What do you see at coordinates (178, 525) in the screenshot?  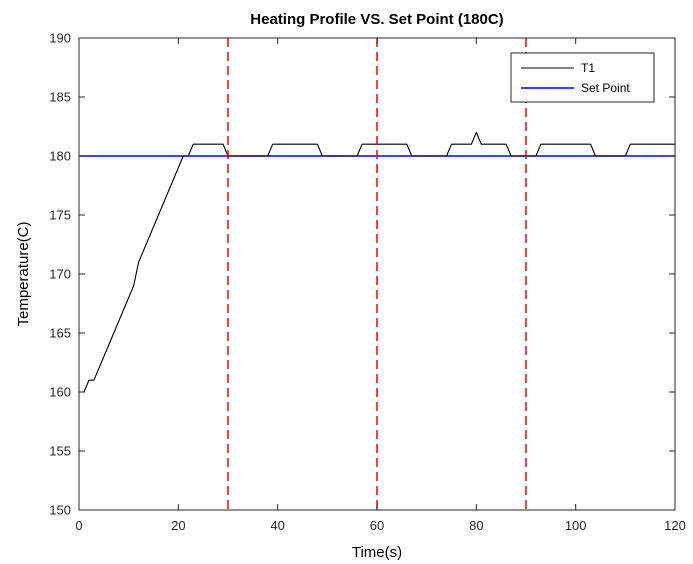 I see `x-tick-label: 20` at bounding box center [178, 525].